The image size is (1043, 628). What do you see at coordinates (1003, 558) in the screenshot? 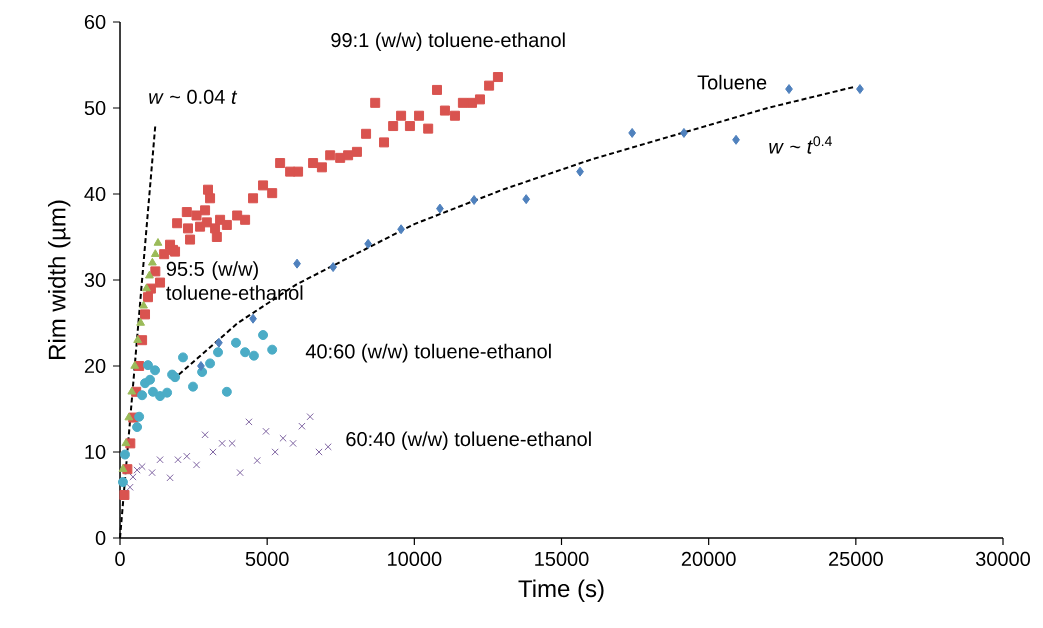
I see `x-tick-label: 30000` at bounding box center [1003, 558].